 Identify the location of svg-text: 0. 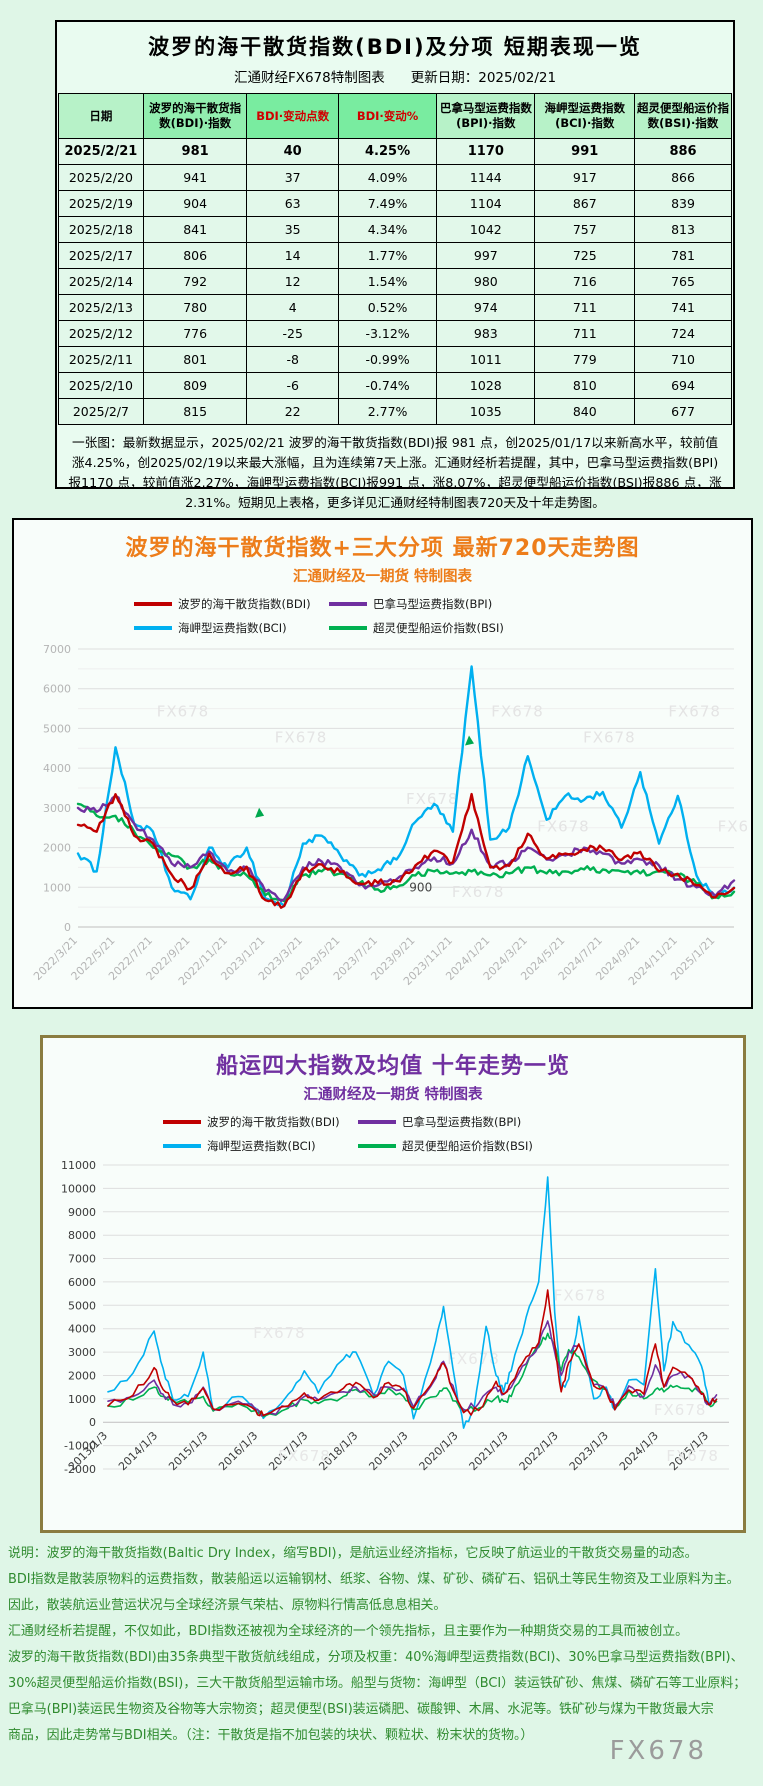
(67, 927).